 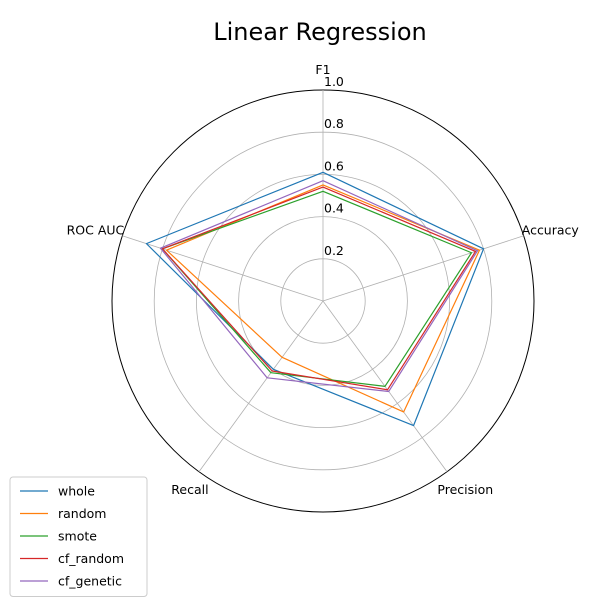 What do you see at coordinates (76, 491) in the screenshot?
I see `legend-label: whole` at bounding box center [76, 491].